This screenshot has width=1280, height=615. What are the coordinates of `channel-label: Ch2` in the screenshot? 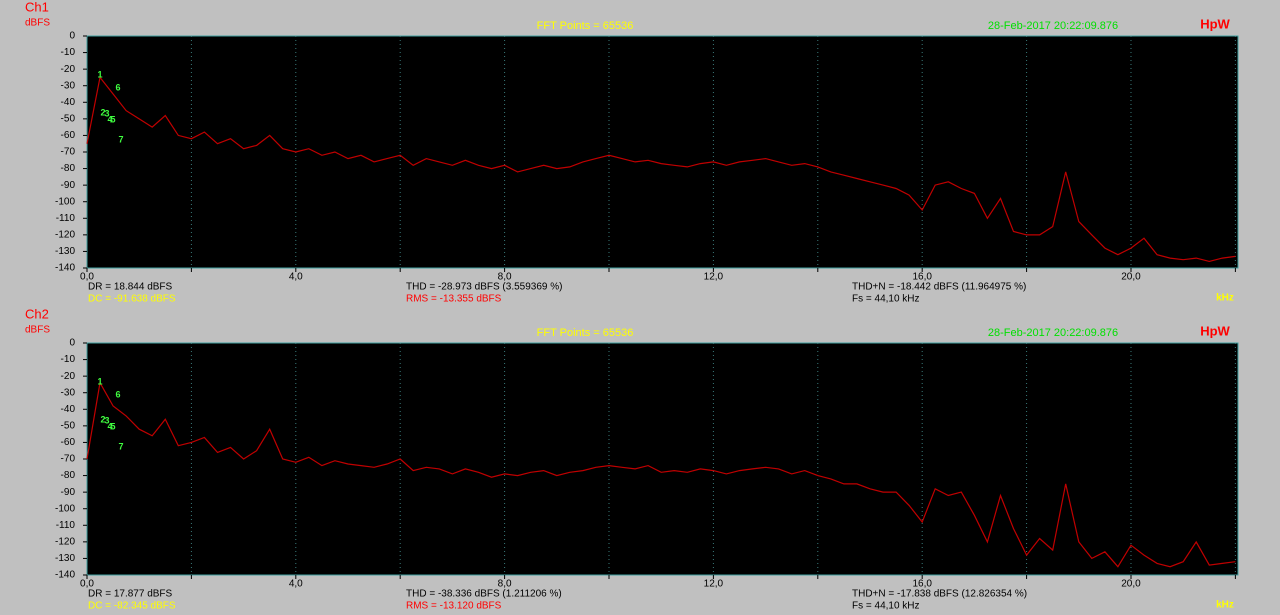 It's located at (37, 313).